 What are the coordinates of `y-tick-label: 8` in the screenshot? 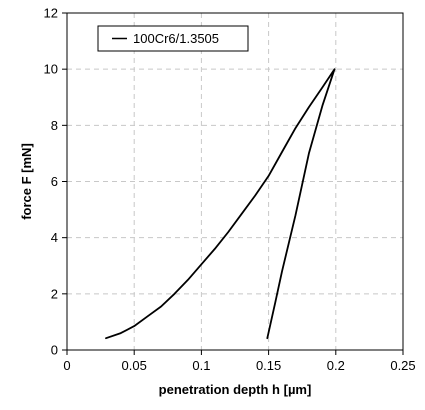 It's located at (54, 125).